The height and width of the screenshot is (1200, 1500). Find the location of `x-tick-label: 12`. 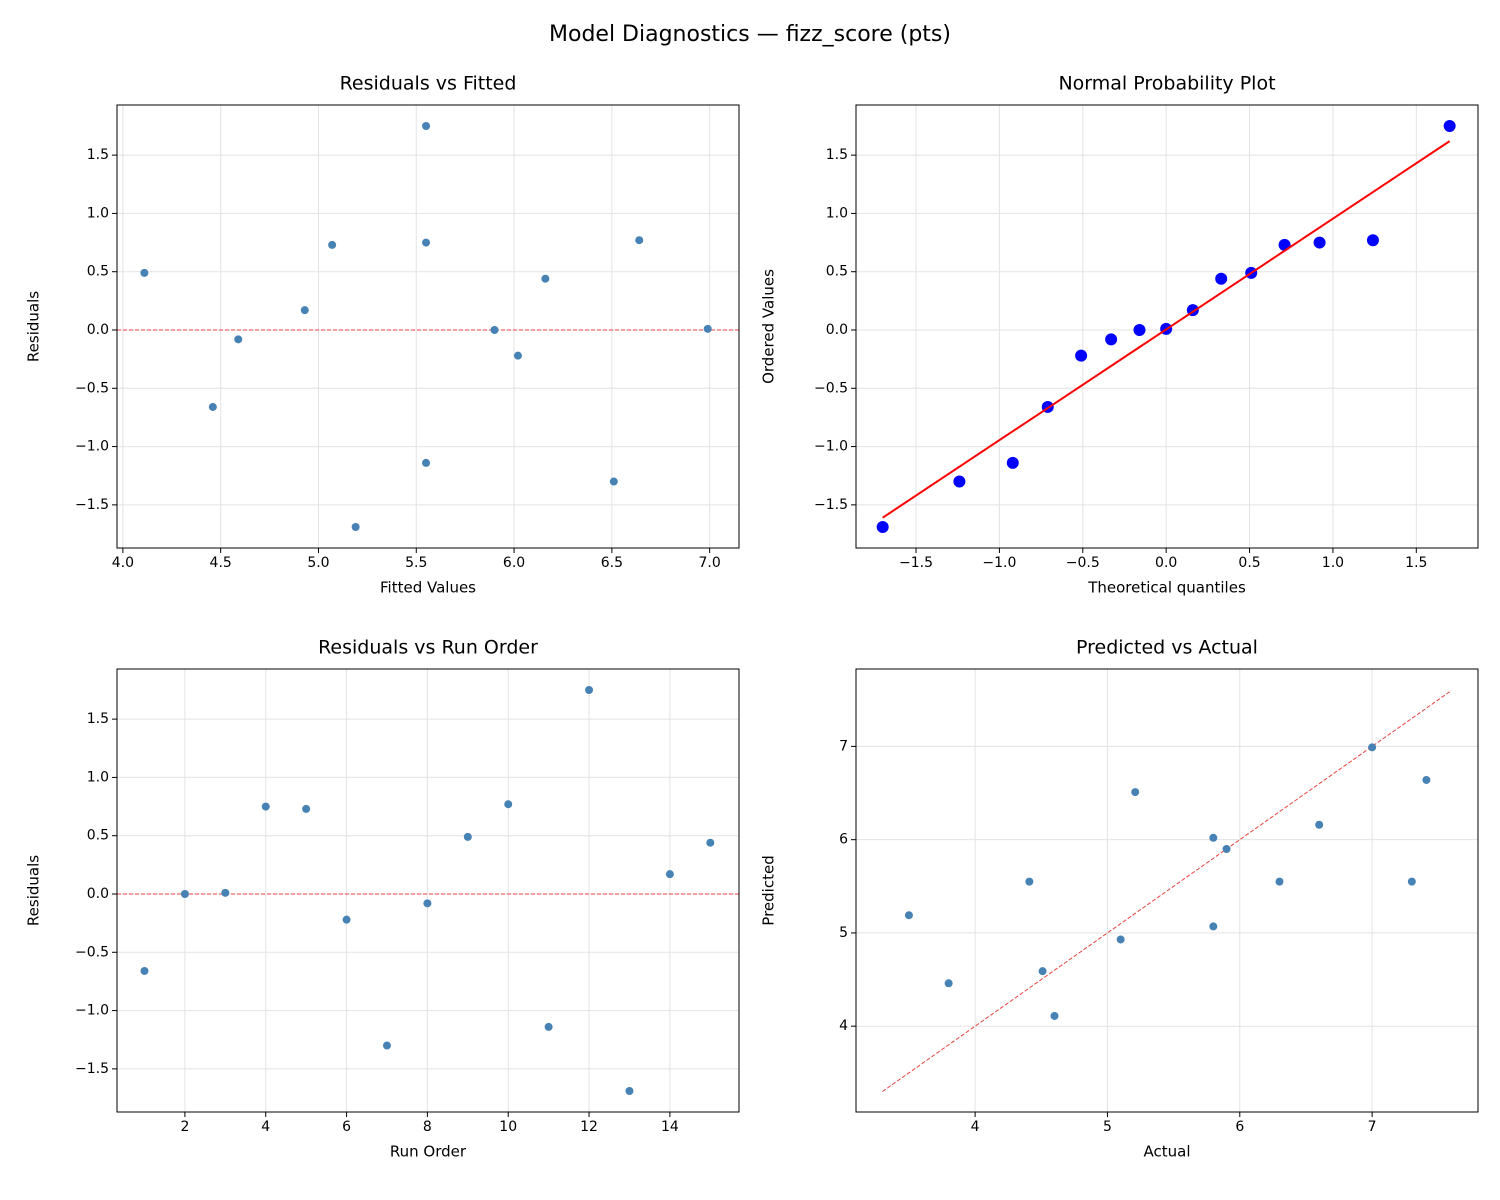

x-tick-label: 12 is located at coordinates (589, 1127).